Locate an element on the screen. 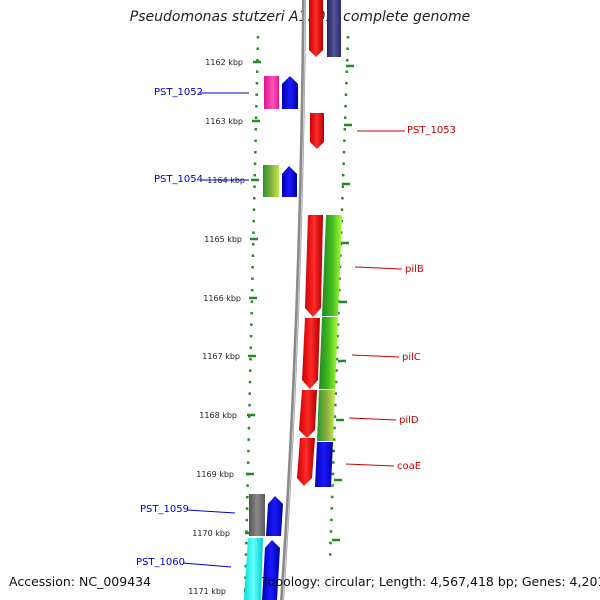 This screenshot has width=600, height=600. ruler-track-left is located at coordinates (251, 317).